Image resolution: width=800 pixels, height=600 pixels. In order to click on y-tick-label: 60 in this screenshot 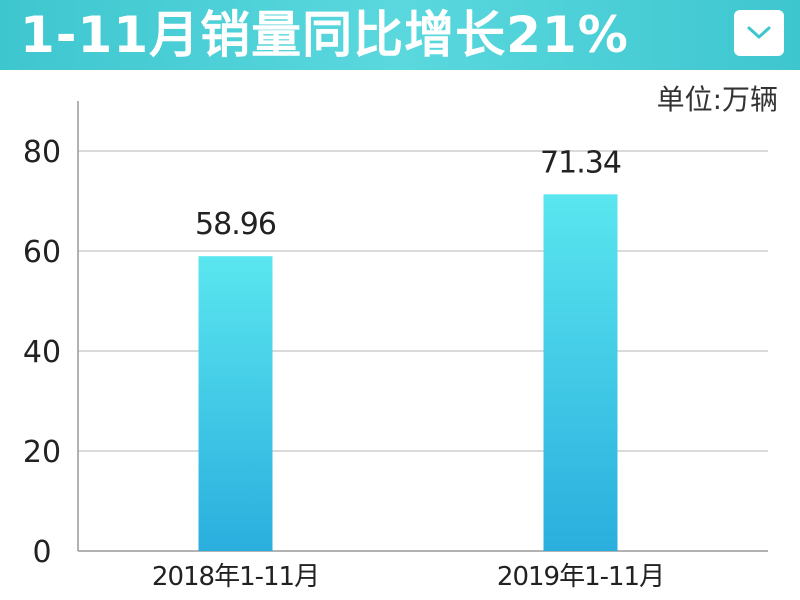, I will do `click(42, 252)`.